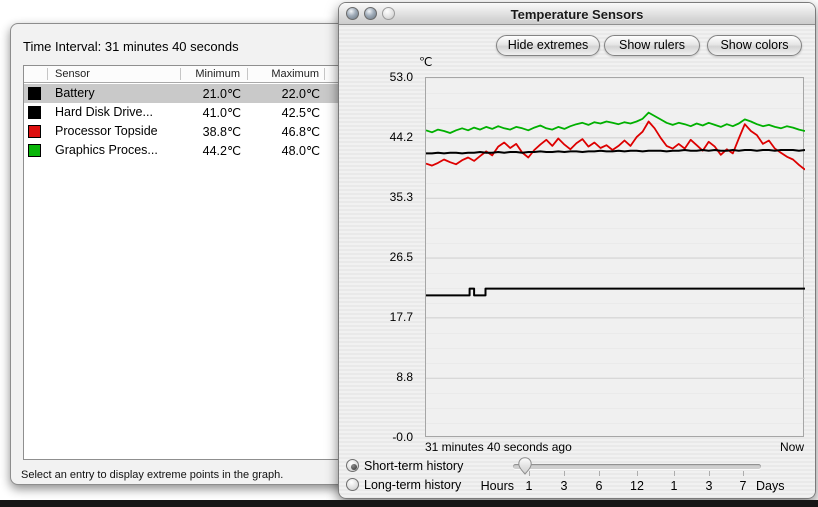 This screenshot has width=818, height=507. Describe the element at coordinates (131, 46) in the screenshot. I see `time-interval-title: Time Interval: 31 minutes 40 seconds` at that location.